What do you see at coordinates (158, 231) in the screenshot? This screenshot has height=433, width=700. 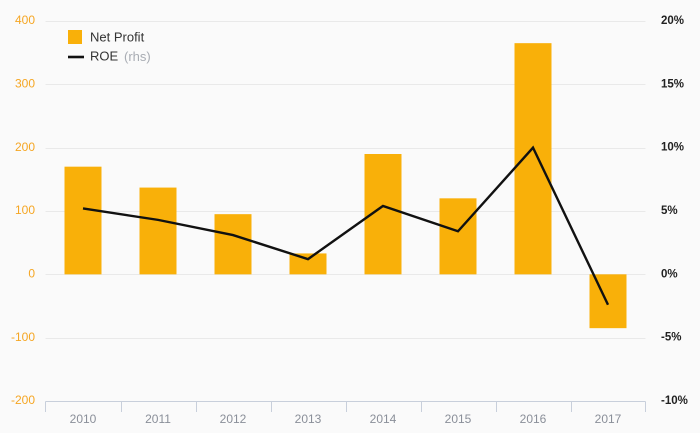 I see `bar-2011` at bounding box center [158, 231].